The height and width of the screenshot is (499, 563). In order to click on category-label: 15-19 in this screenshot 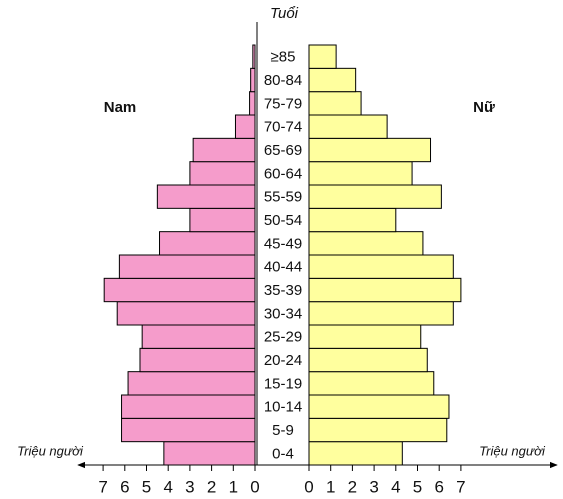, I will do `click(283, 383)`.